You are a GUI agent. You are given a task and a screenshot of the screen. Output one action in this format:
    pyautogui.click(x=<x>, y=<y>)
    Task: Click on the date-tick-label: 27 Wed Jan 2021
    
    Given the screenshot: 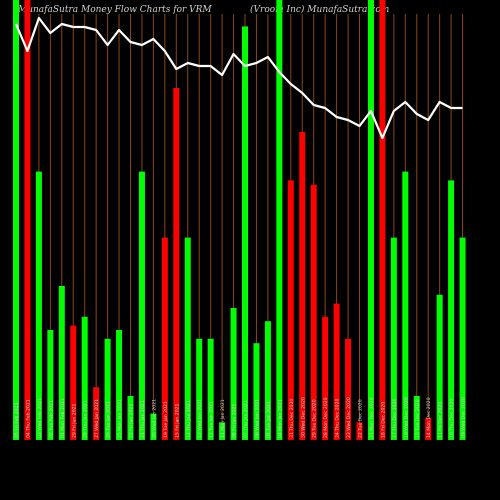 What is the action you would take?
    pyautogui.click(x=97, y=418)
    